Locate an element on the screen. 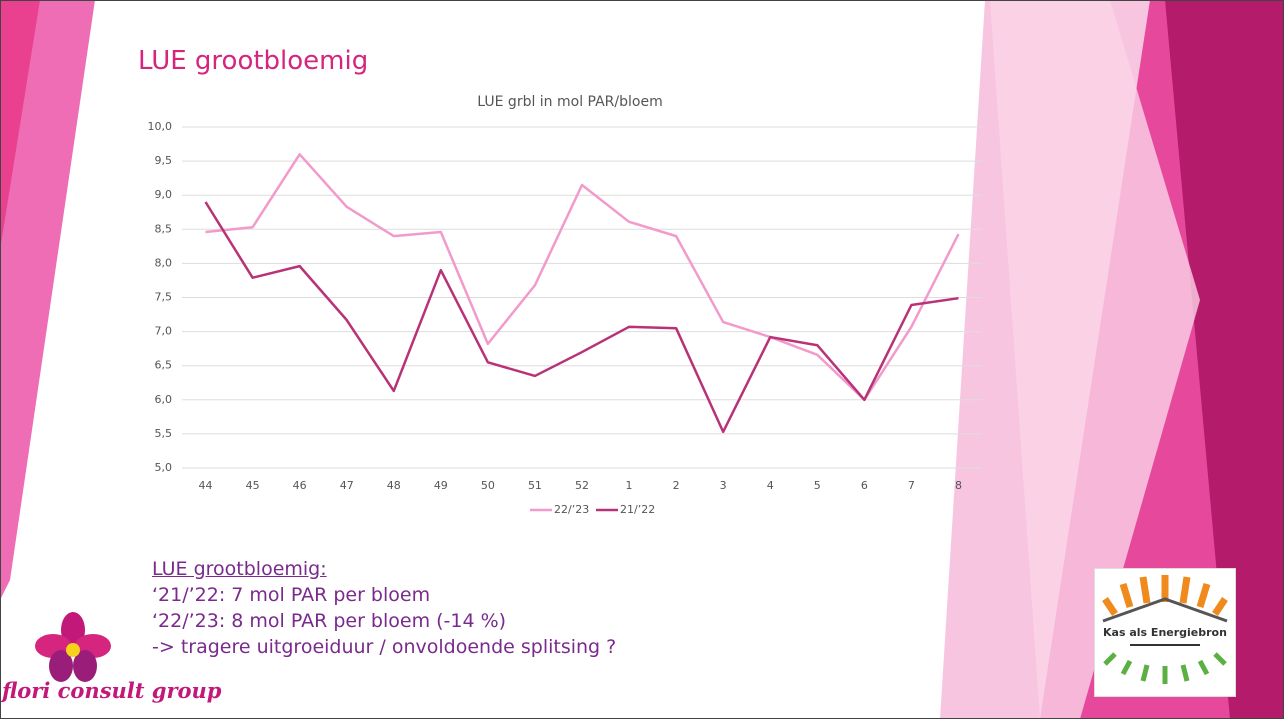 This screenshot has width=1284, height=719. legend-label: 22/’23 is located at coordinates (571, 509).